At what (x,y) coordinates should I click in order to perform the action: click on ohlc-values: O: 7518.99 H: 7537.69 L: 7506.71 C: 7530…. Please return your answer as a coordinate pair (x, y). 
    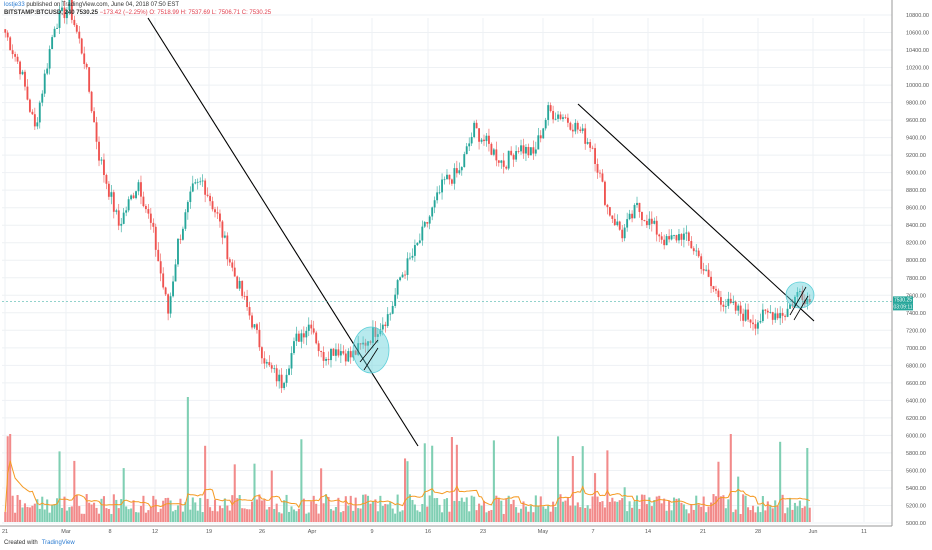
    Looking at the image, I should click on (210, 13).